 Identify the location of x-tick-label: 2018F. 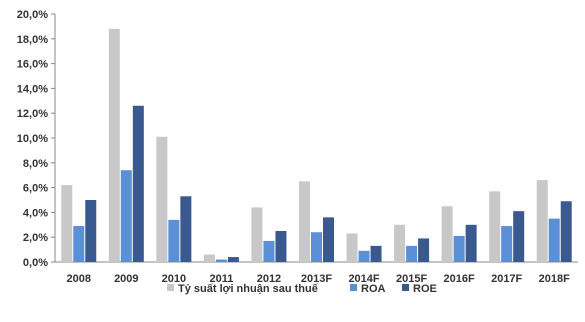
(554, 279).